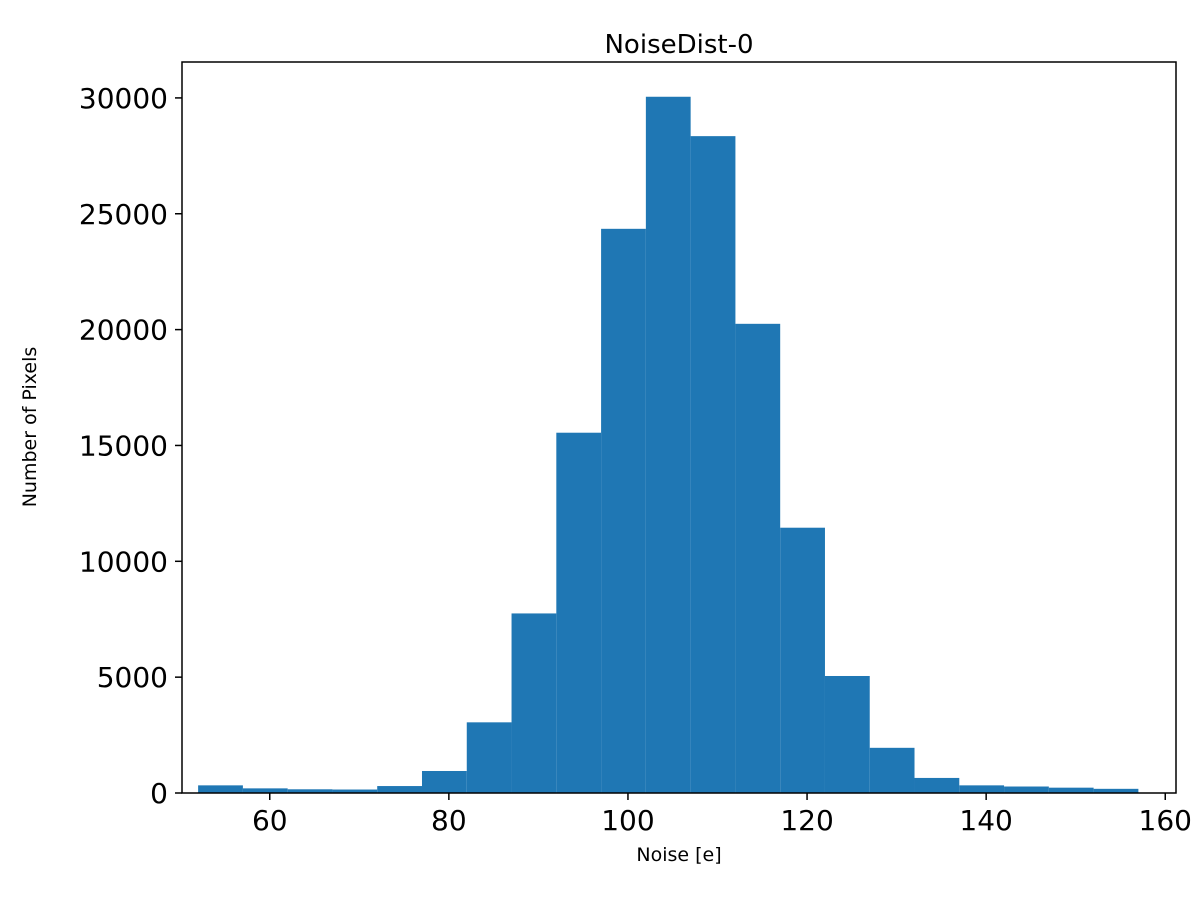  What do you see at coordinates (132, 677) in the screenshot?
I see `y-tick-label: 5000` at bounding box center [132, 677].